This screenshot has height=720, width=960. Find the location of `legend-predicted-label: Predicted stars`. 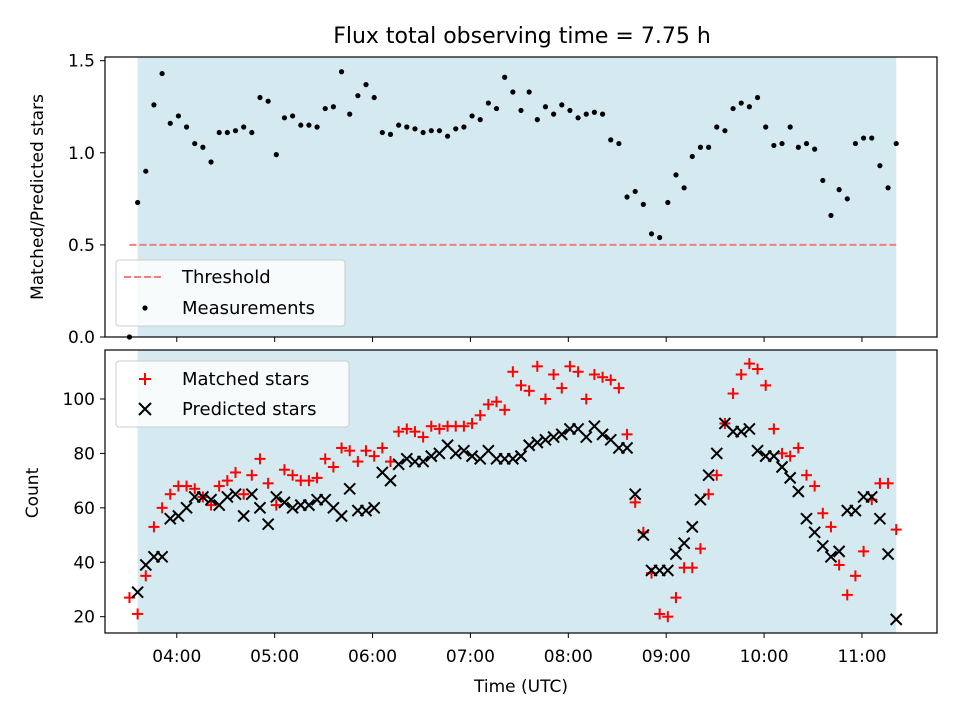

legend-predicted-label: Predicted stars is located at coordinates (249, 409).